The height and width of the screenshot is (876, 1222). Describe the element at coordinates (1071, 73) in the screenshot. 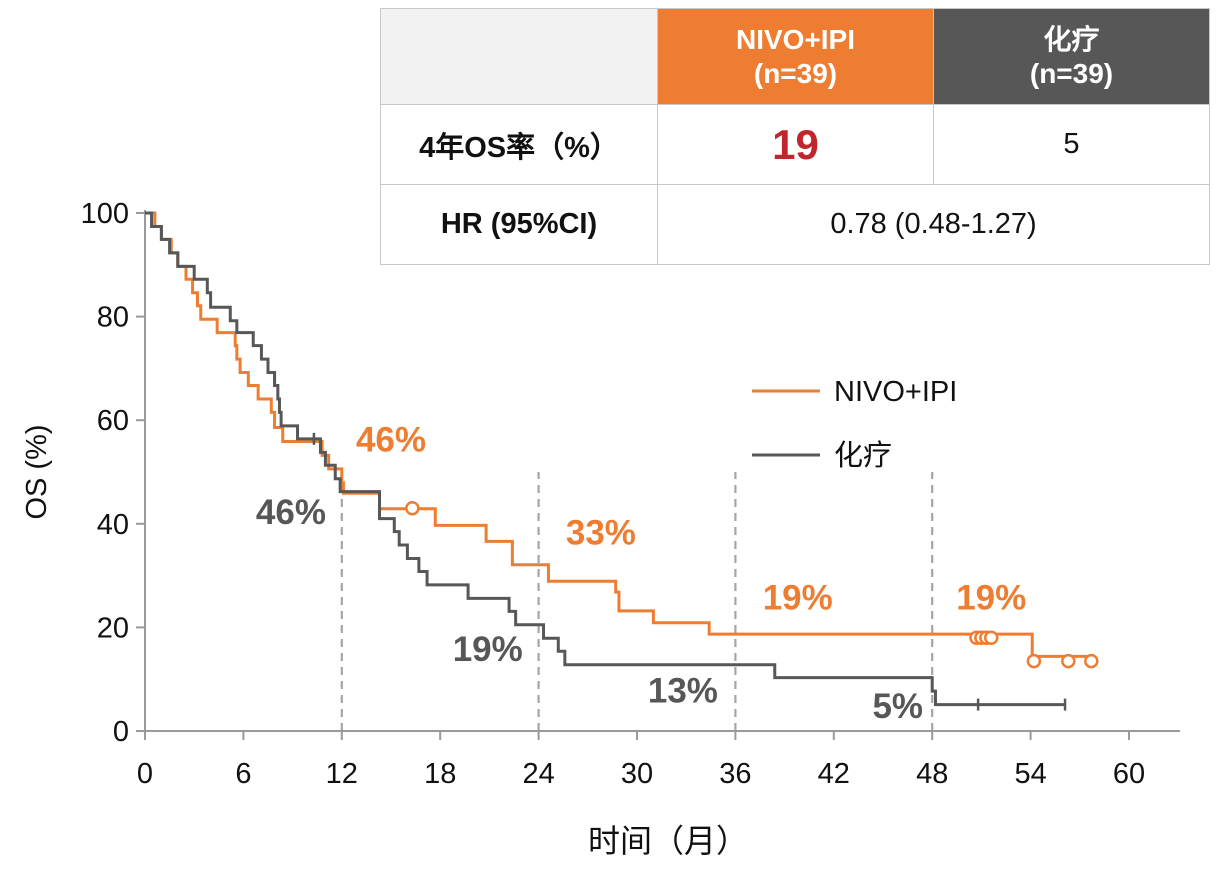

I see `header-chemo-n: (n=39)` at that location.